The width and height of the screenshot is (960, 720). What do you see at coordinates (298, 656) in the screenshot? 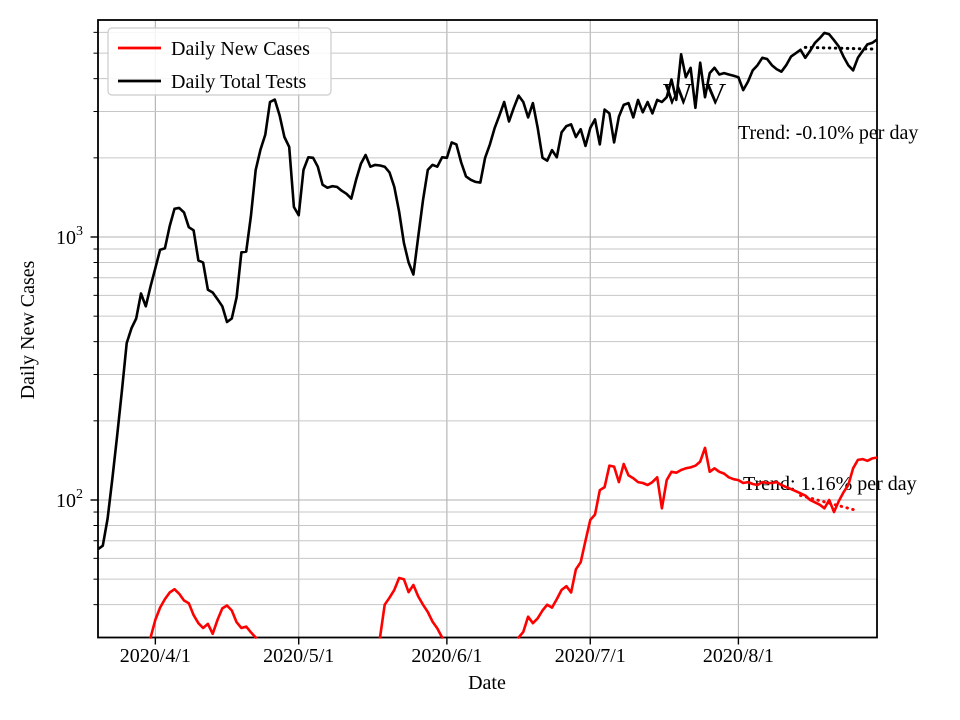
I see `x-tick-label: 2020/5/1` at bounding box center [298, 656].